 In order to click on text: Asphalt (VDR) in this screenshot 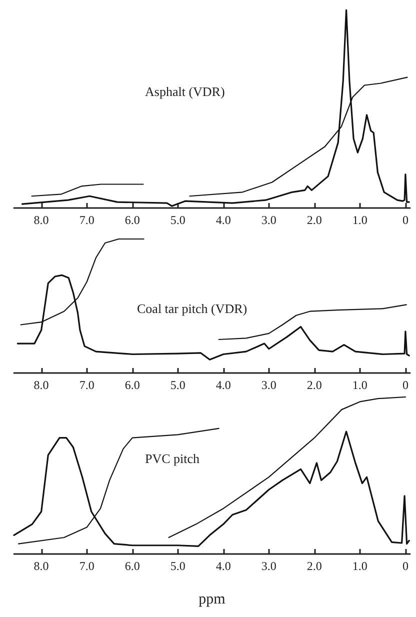, I will do `click(185, 91)`.